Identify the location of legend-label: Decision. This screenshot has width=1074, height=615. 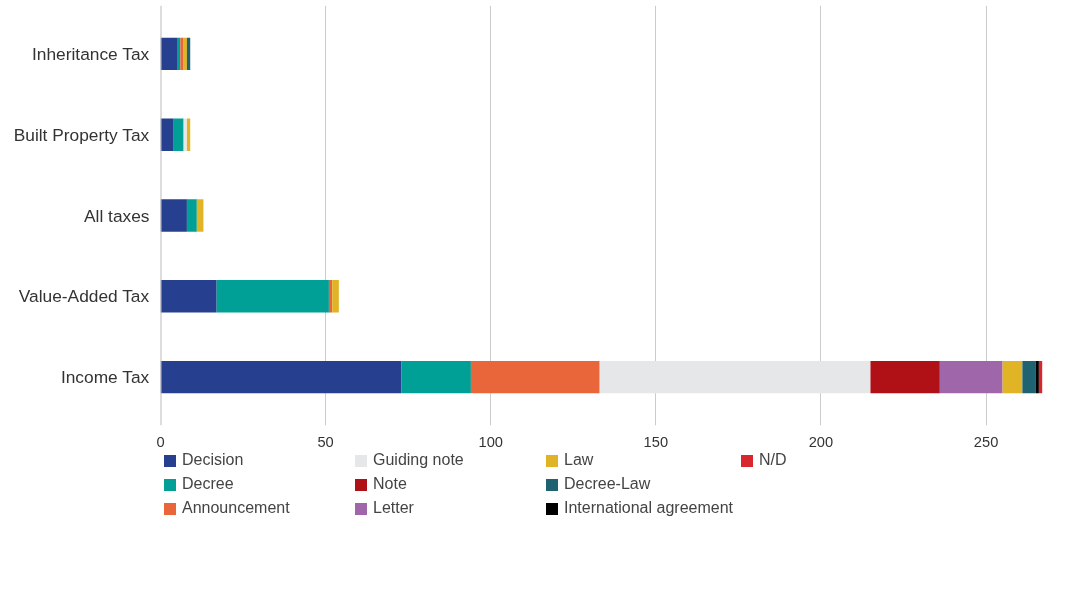
(213, 460).